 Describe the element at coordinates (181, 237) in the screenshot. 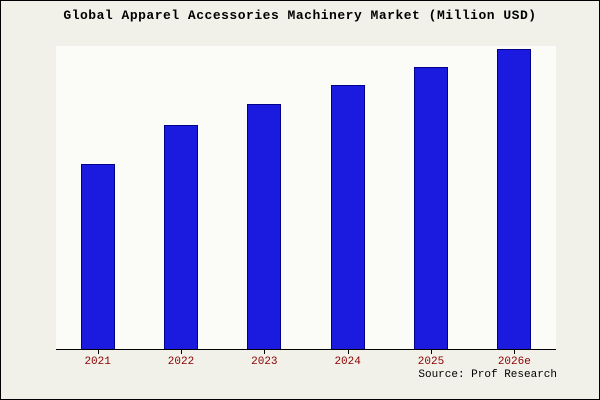

I see `bar-2022` at that location.